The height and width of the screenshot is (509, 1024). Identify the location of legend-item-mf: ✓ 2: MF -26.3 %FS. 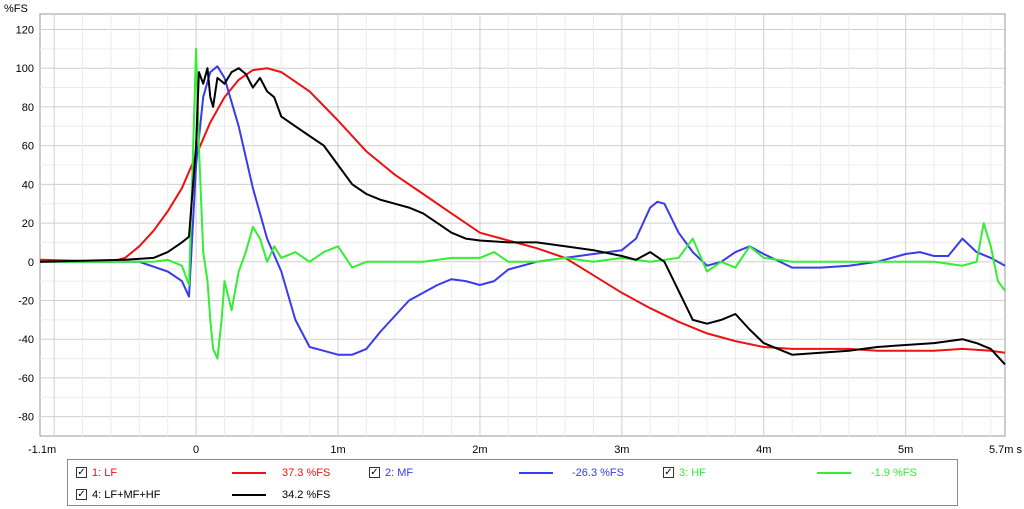
(509, 473).